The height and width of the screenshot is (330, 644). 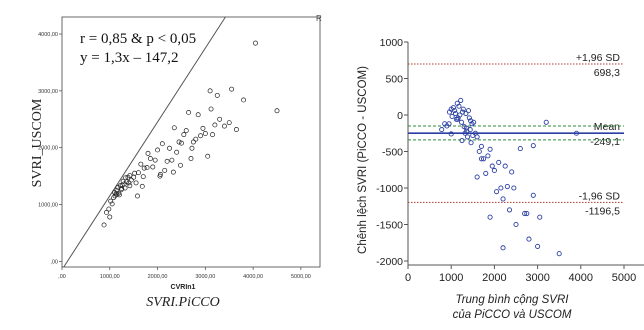 What do you see at coordinates (520, 274) in the screenshot?
I see `right-x-ticks: 0 1000 2000 3000 4000 5000` at bounding box center [520, 274].